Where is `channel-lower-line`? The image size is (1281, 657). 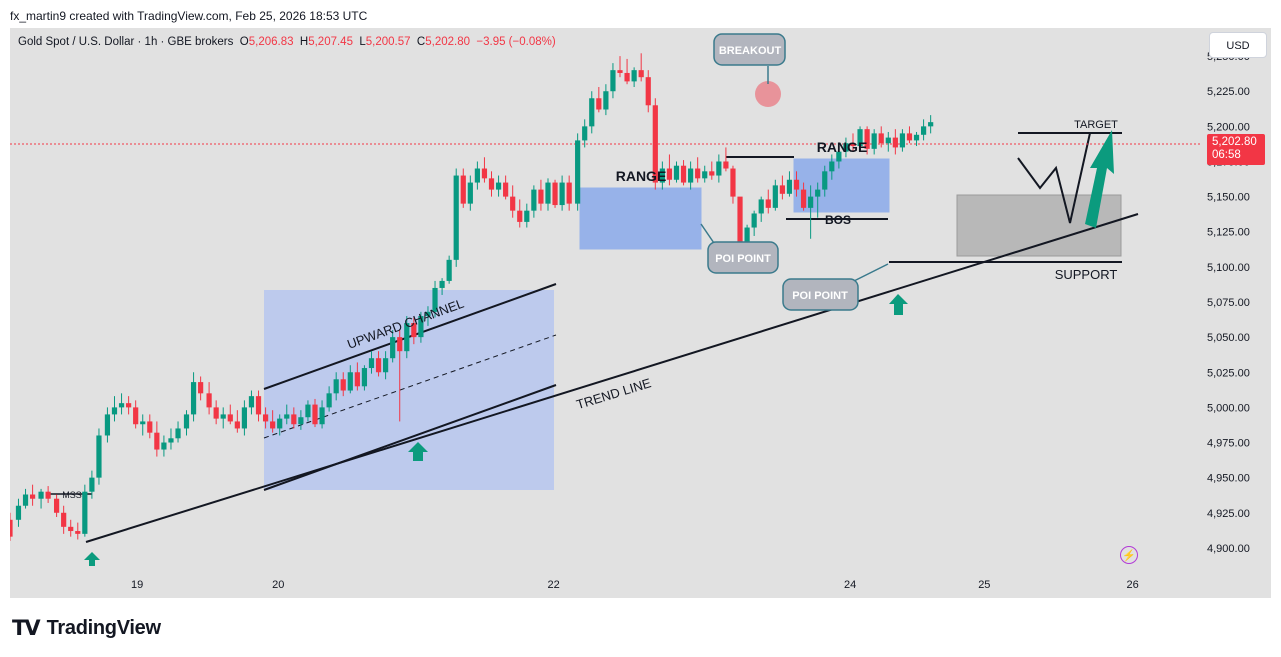
channel-lower-line is located at coordinates (410, 437).